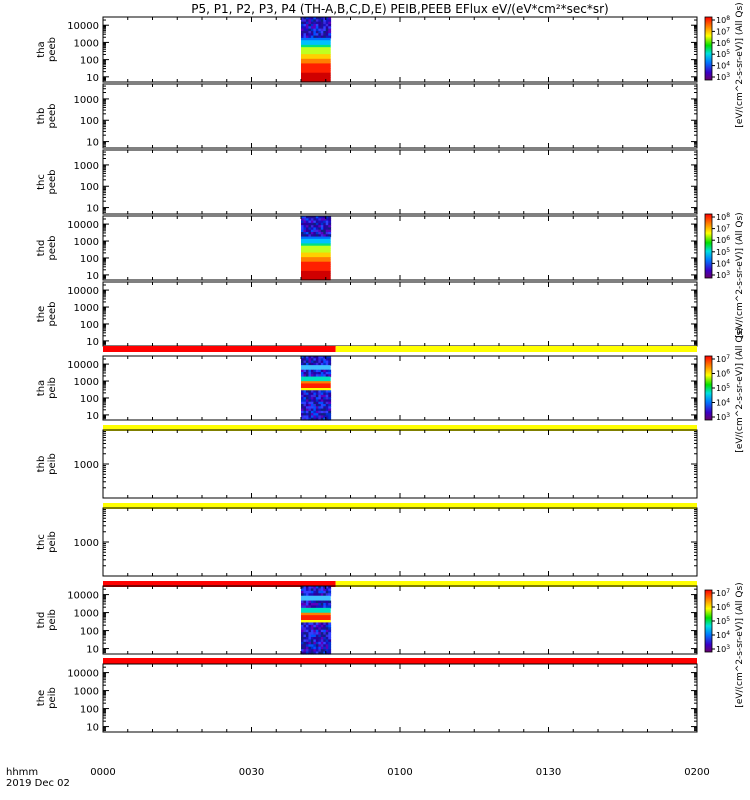 Image resolution: width=750 pixels, height=800 pixels. Describe the element at coordinates (89, 259) in the screenshot. I see `y-tick-label: 100` at that location.